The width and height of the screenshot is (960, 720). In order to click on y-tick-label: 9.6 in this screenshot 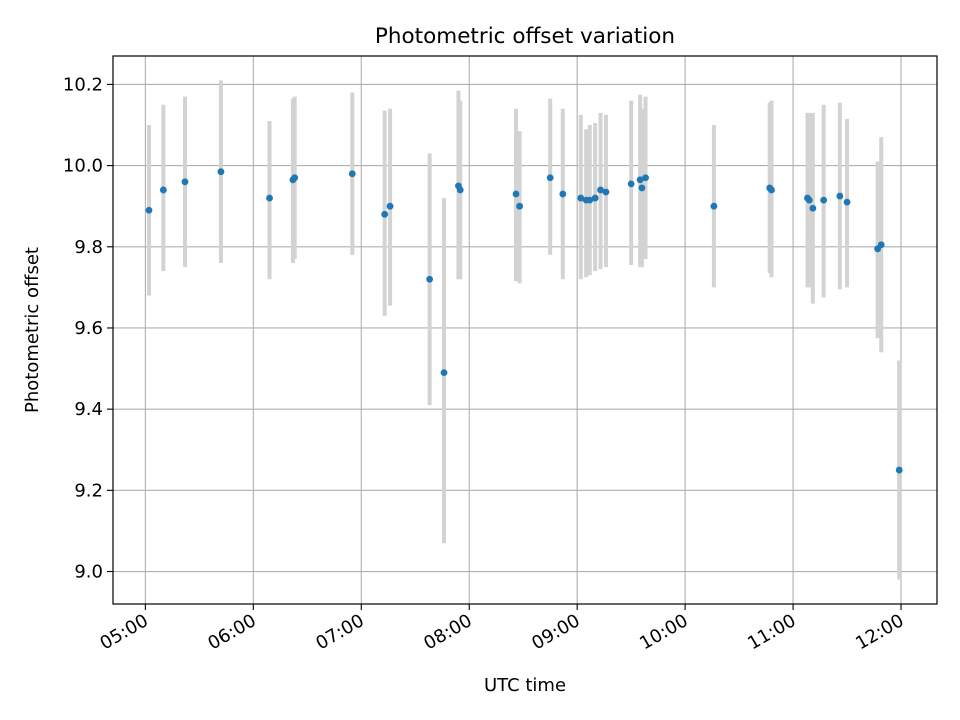, I will do `click(88, 328)`.